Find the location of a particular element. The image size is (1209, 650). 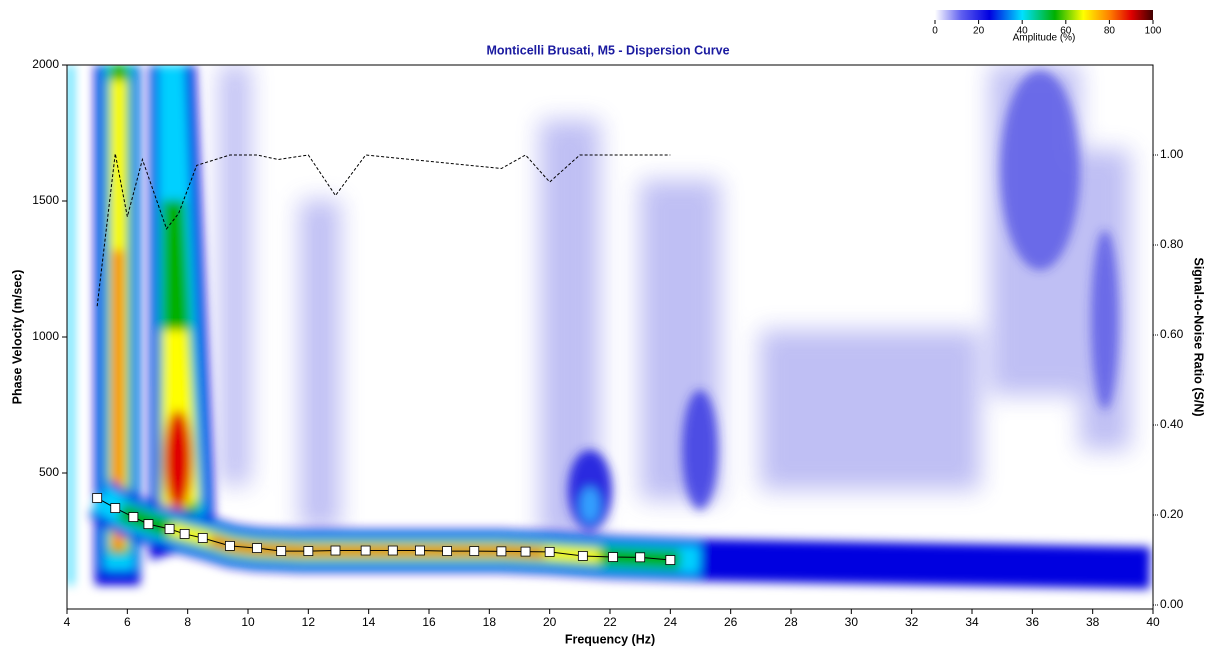

y2-tick-label: 0.40 is located at coordinates (1172, 424).